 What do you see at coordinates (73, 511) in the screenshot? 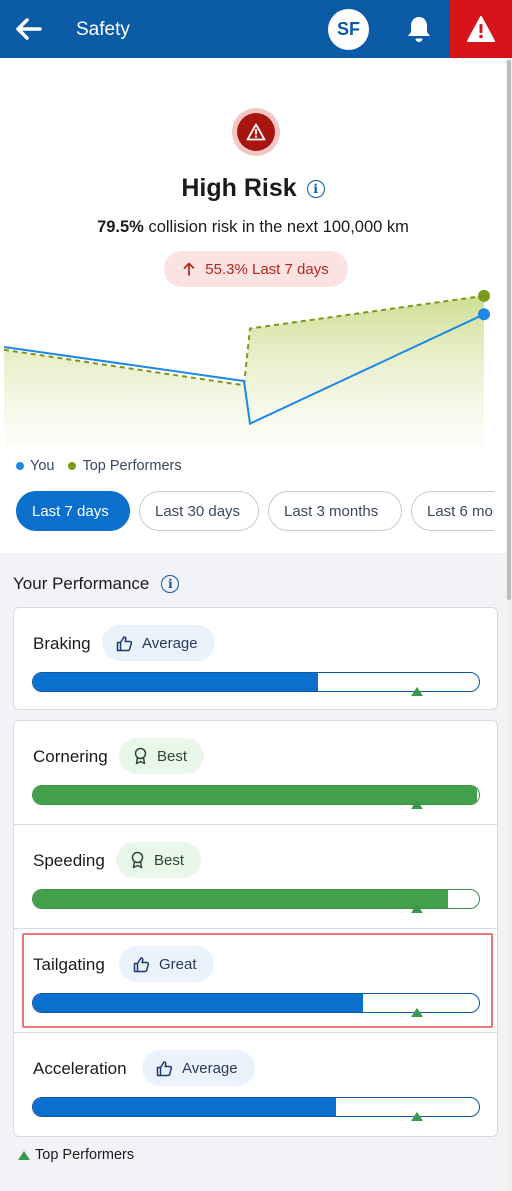
I see `chip-last-7-days: Last 7 days` at bounding box center [73, 511].